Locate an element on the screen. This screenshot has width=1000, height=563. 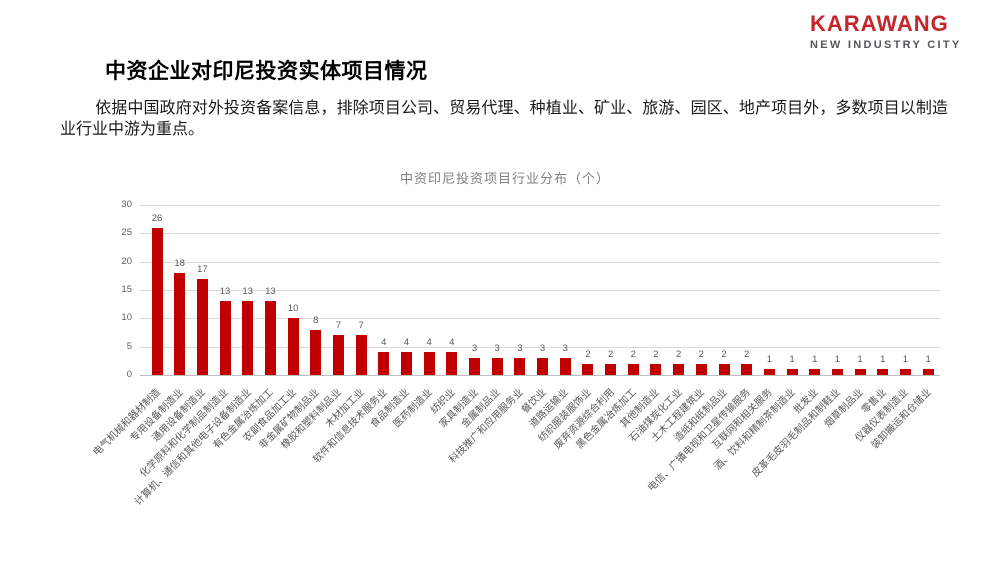
chart-title: 中资印尼投资项目行业分布（个） is located at coordinates (504, 178).